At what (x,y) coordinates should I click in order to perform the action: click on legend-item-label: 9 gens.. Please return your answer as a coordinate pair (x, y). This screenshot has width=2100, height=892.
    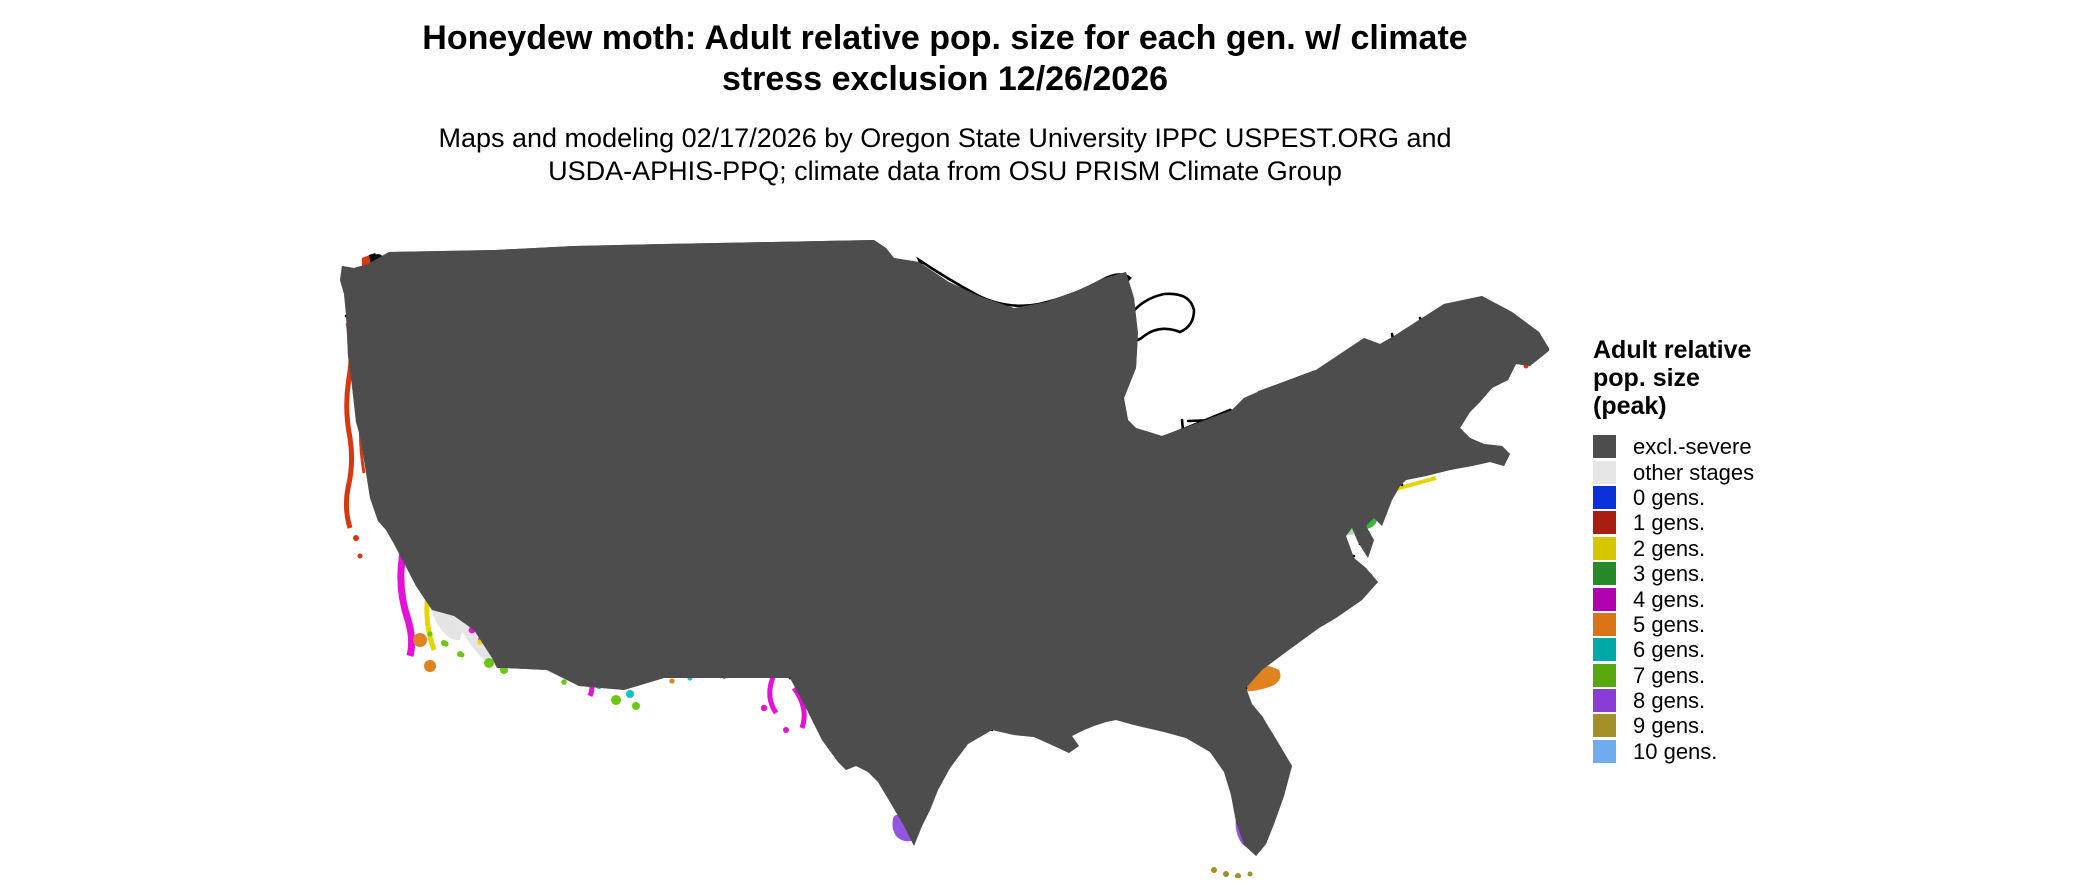
    Looking at the image, I should click on (1669, 726).